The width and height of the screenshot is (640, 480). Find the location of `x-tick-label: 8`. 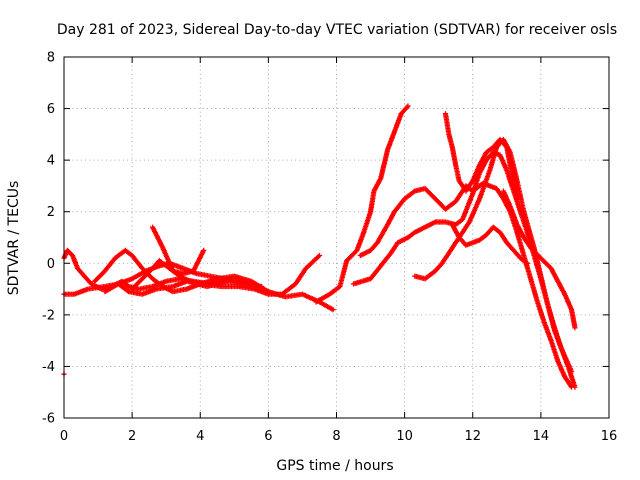

x-tick-label: 8 is located at coordinates (336, 436).